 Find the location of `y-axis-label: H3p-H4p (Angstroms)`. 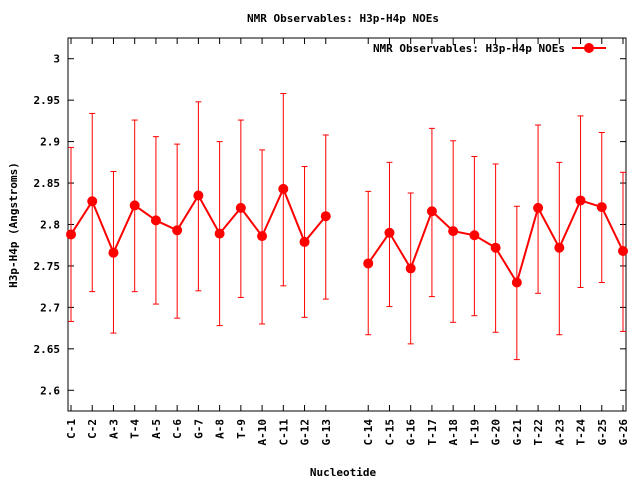

y-axis-label: H3p-H4p (Angstroms) is located at coordinates (13, 225).